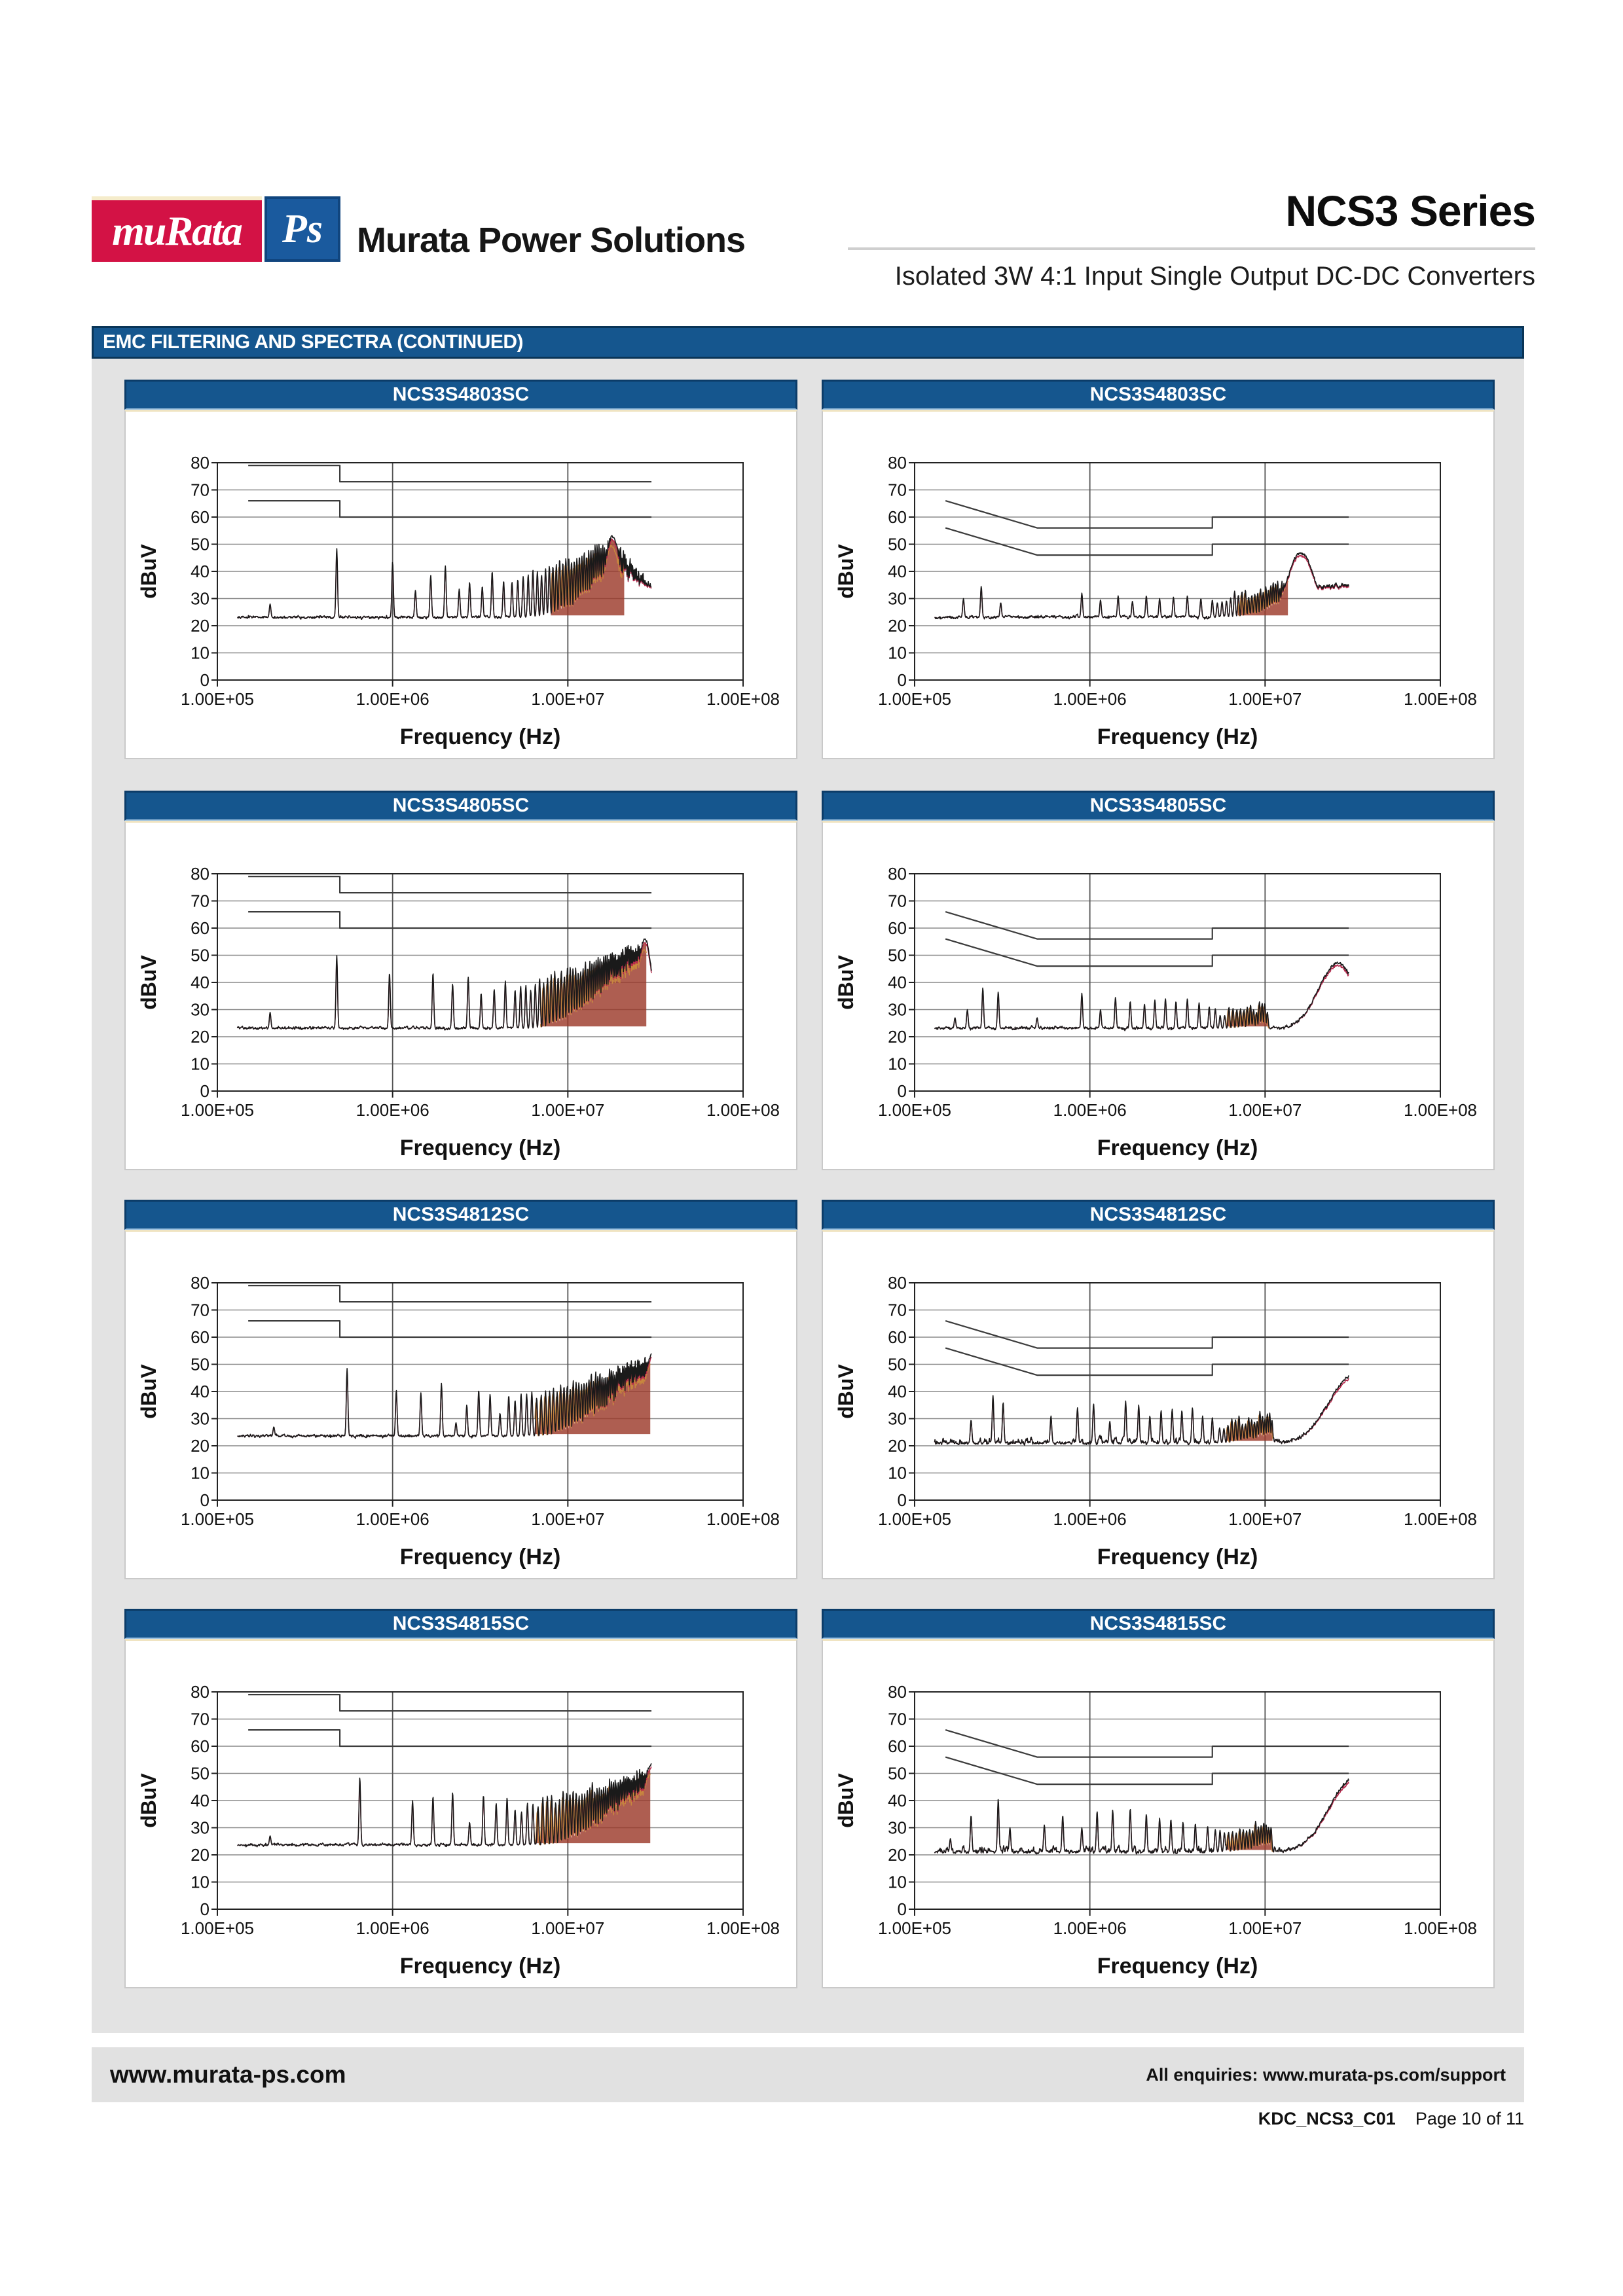 The width and height of the screenshot is (1623, 2296). I want to click on ps-logo-text: Ps, so click(302, 228).